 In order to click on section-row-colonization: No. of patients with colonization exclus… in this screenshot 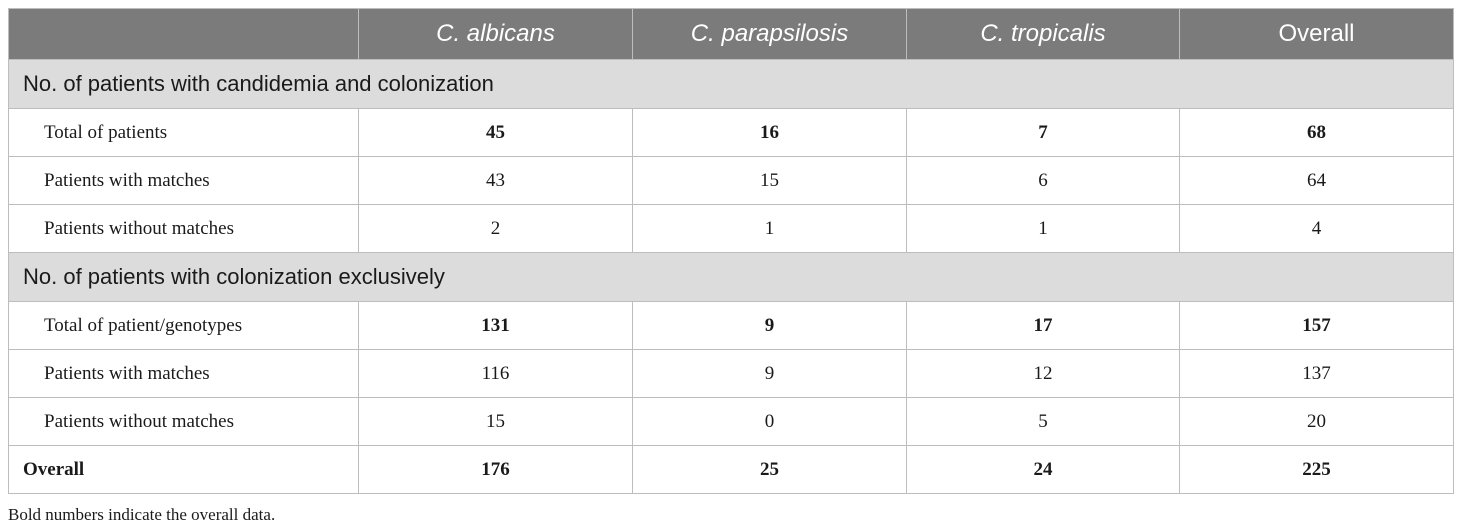, I will do `click(731, 277)`.